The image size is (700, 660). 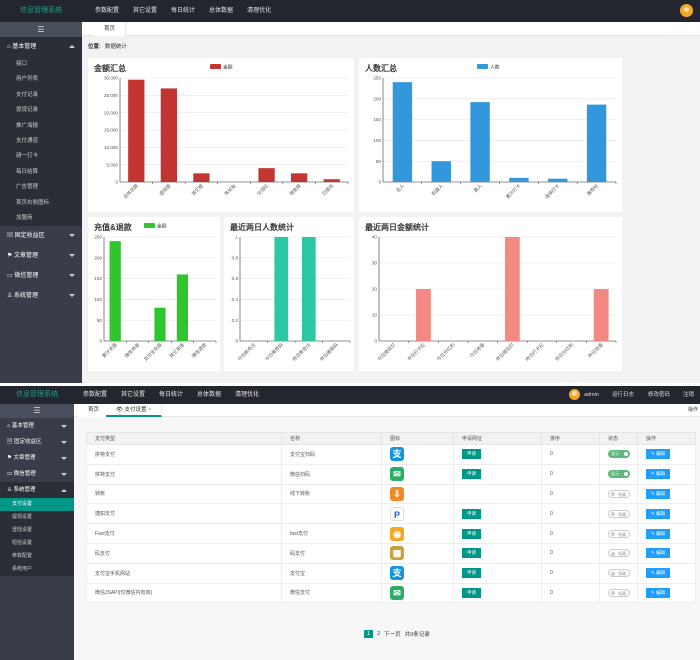 I want to click on submenu-item: 提现记录, so click(x=27, y=110).